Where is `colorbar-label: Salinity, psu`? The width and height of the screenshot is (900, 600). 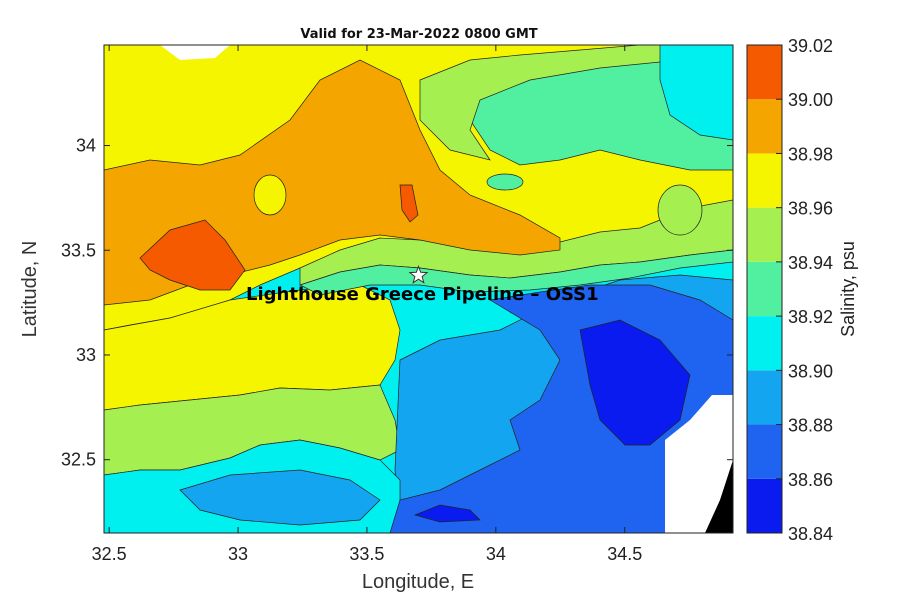
colorbar-label: Salinity, psu is located at coordinates (848, 289).